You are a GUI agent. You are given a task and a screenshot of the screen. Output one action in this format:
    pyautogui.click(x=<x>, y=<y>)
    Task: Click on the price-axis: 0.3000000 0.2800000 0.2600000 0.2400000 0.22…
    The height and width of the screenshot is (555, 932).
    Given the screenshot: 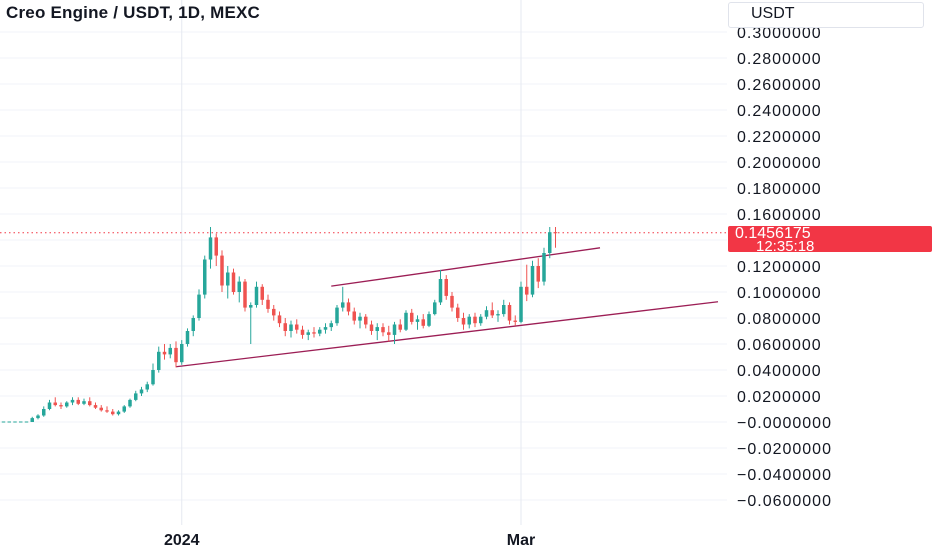 What is the action you would take?
    pyautogui.click(x=784, y=267)
    